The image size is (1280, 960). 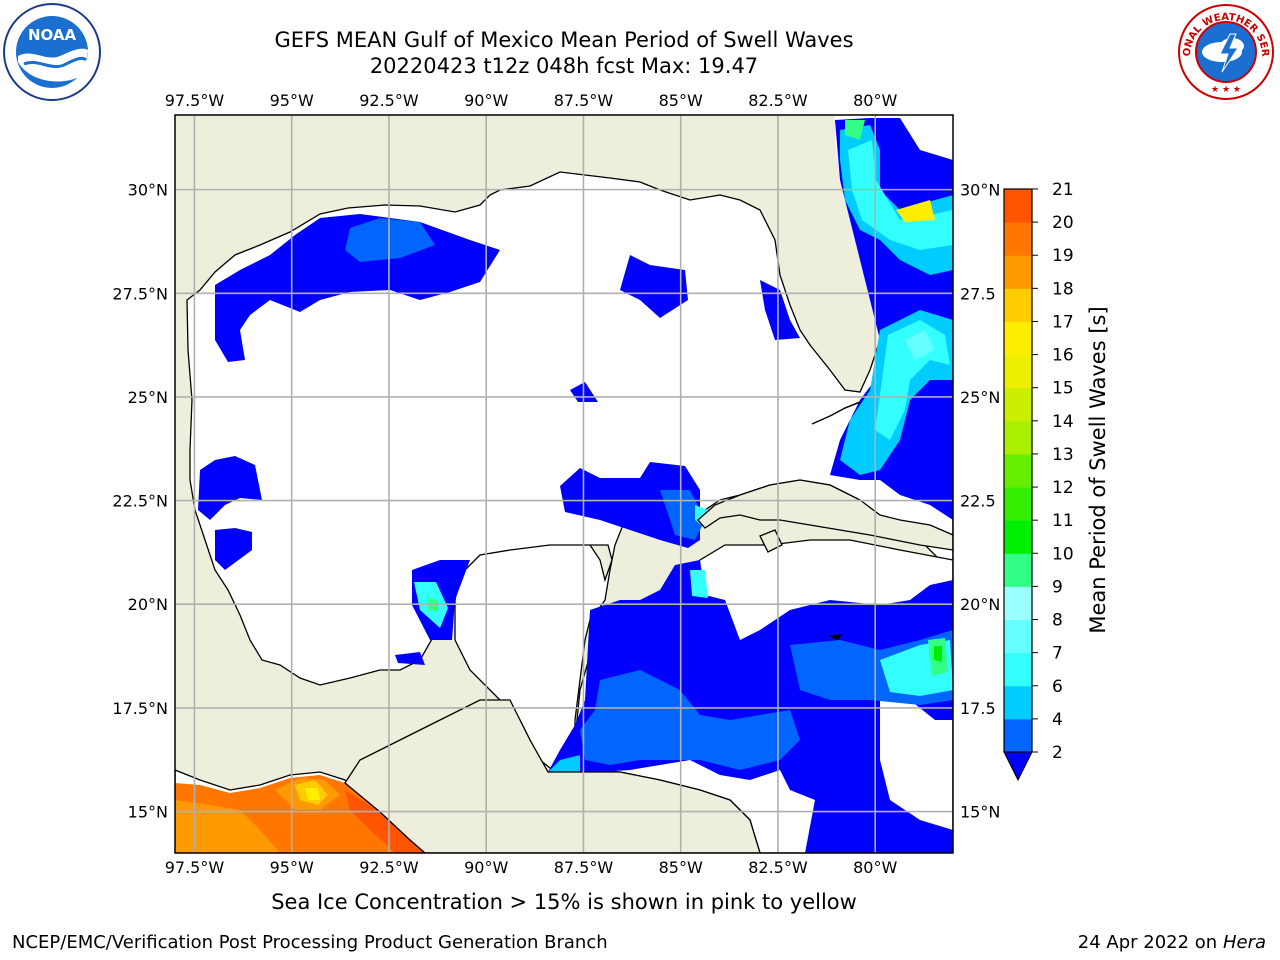 What do you see at coordinates (1057, 621) in the screenshot?
I see `colorbar-tick-label: 8` at bounding box center [1057, 621].